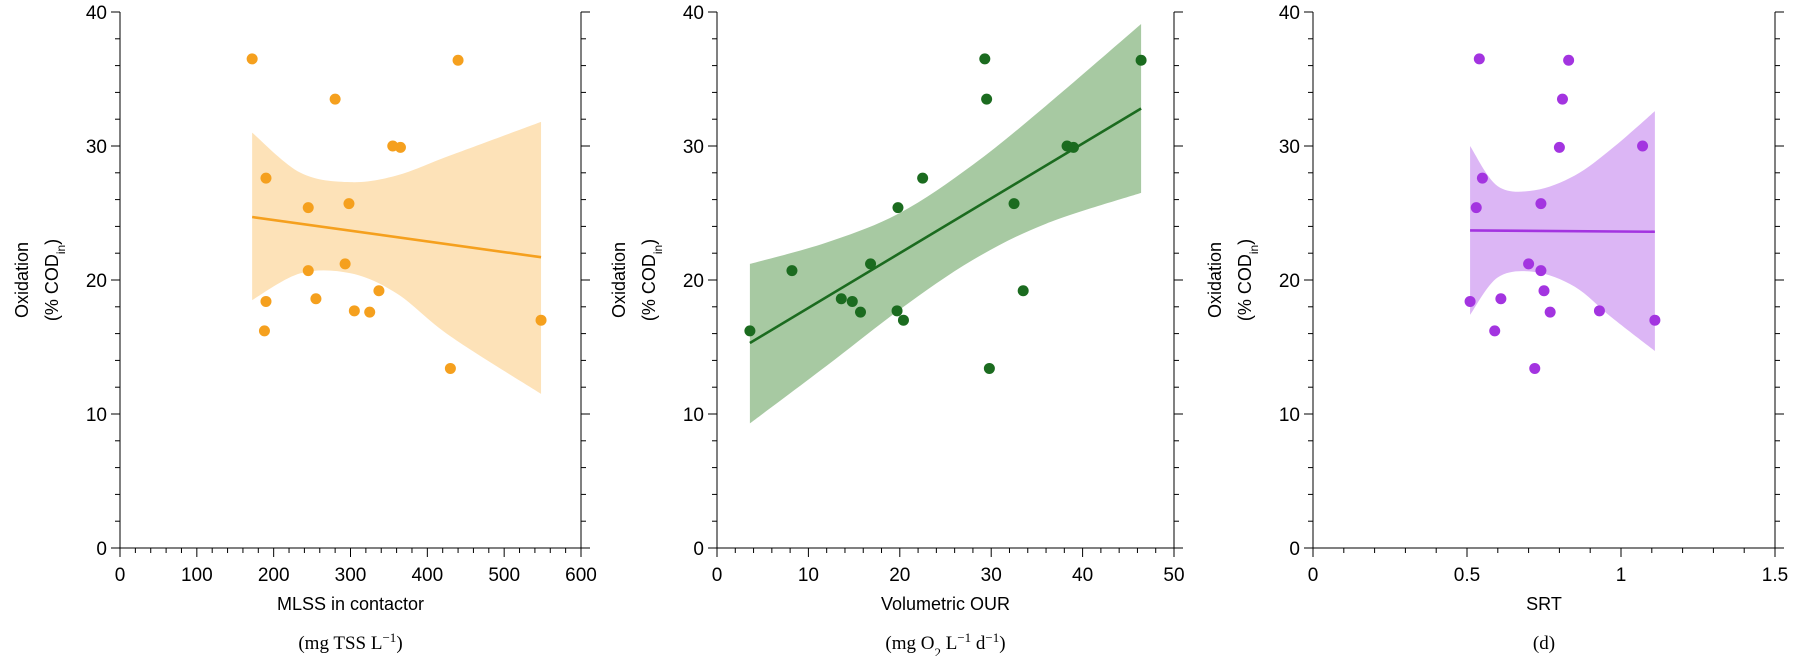 The width and height of the screenshot is (1797, 656). Describe the element at coordinates (1173, 575) in the screenshot. I see `x-tick-label: 50` at that location.